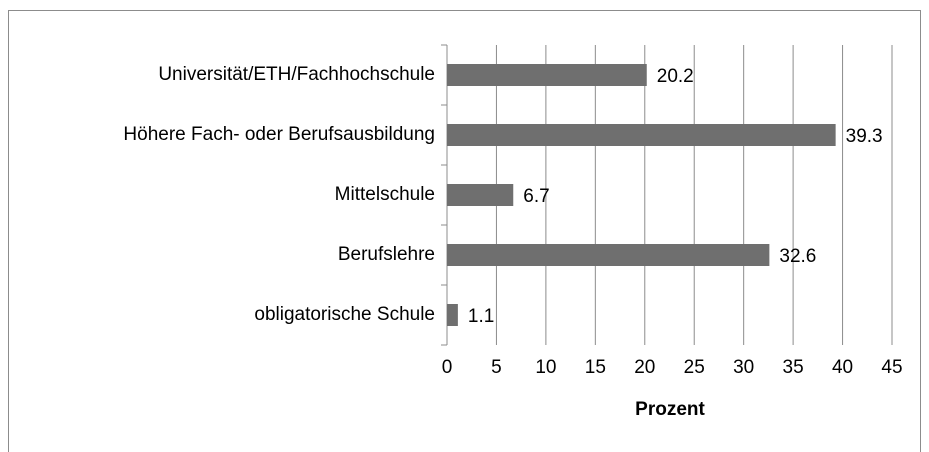  What do you see at coordinates (279, 134) in the screenshot?
I see `y-tick-label: Höhere Fach- oder Berufsausbildung` at bounding box center [279, 134].